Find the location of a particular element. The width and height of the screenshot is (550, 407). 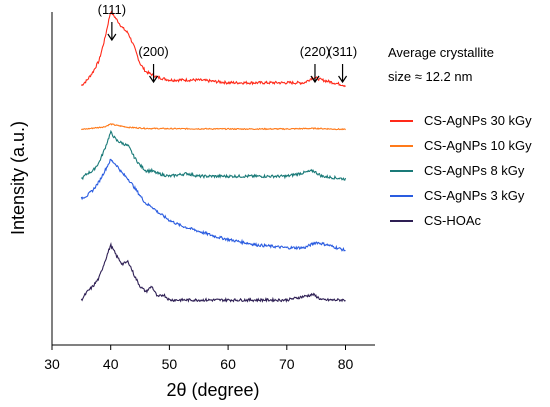

crystallite-note-line-2: size ≈ 12.2 nm is located at coordinates (430, 76).